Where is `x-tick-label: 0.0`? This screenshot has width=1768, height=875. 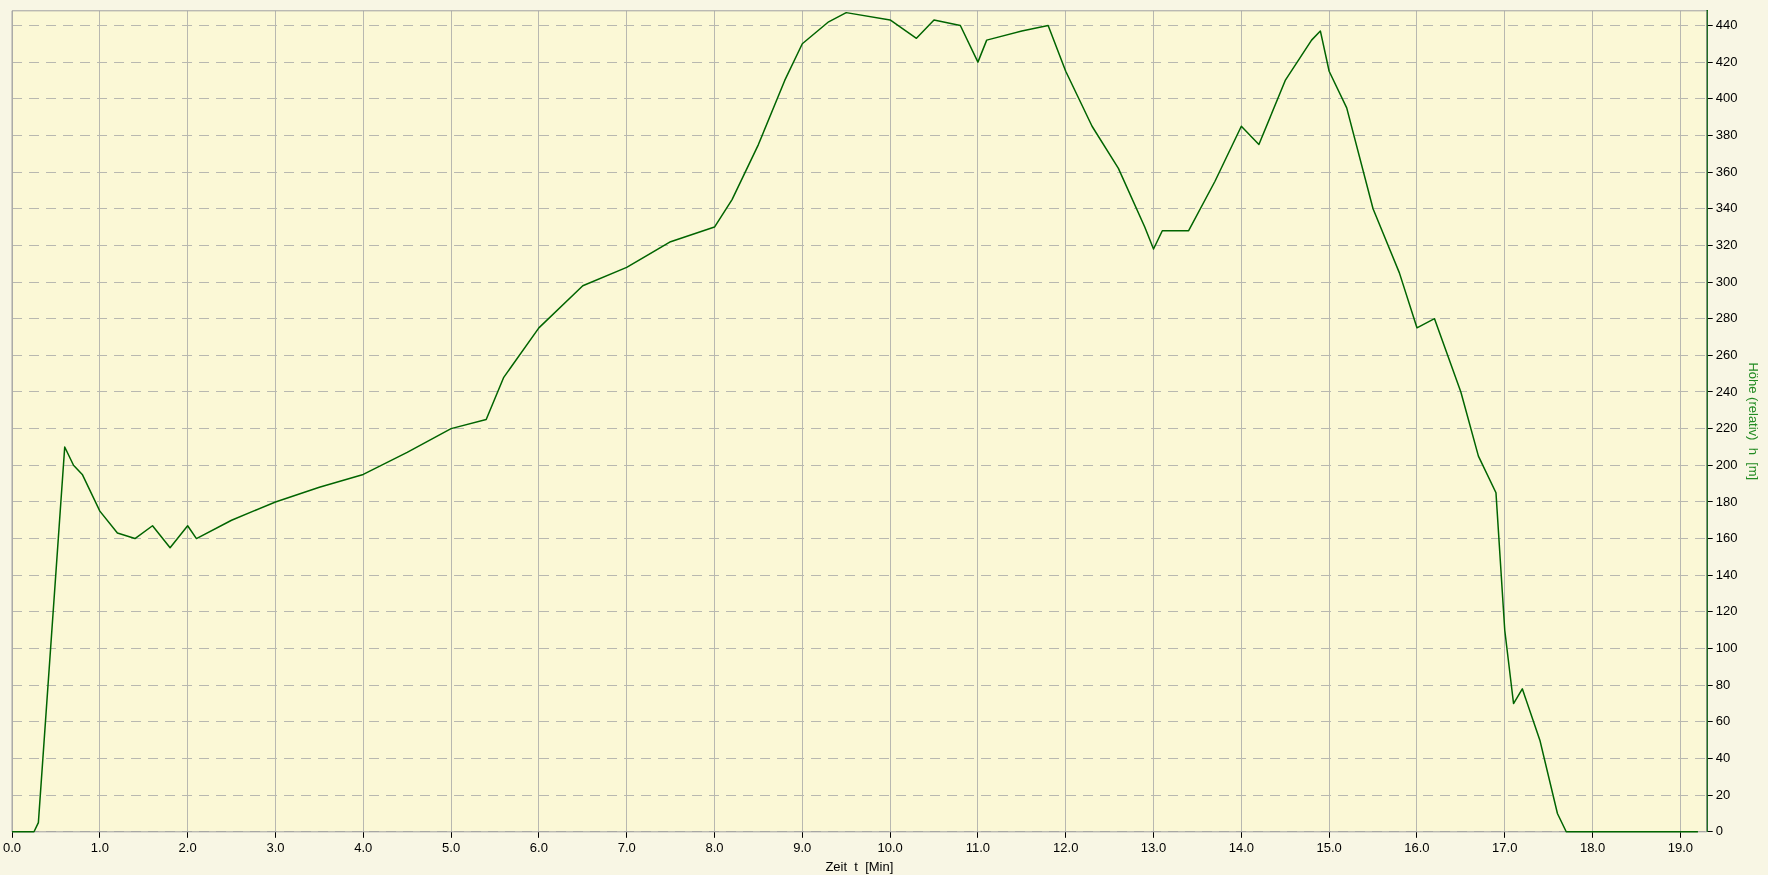 x-tick-label: 0.0 is located at coordinates (12, 848).